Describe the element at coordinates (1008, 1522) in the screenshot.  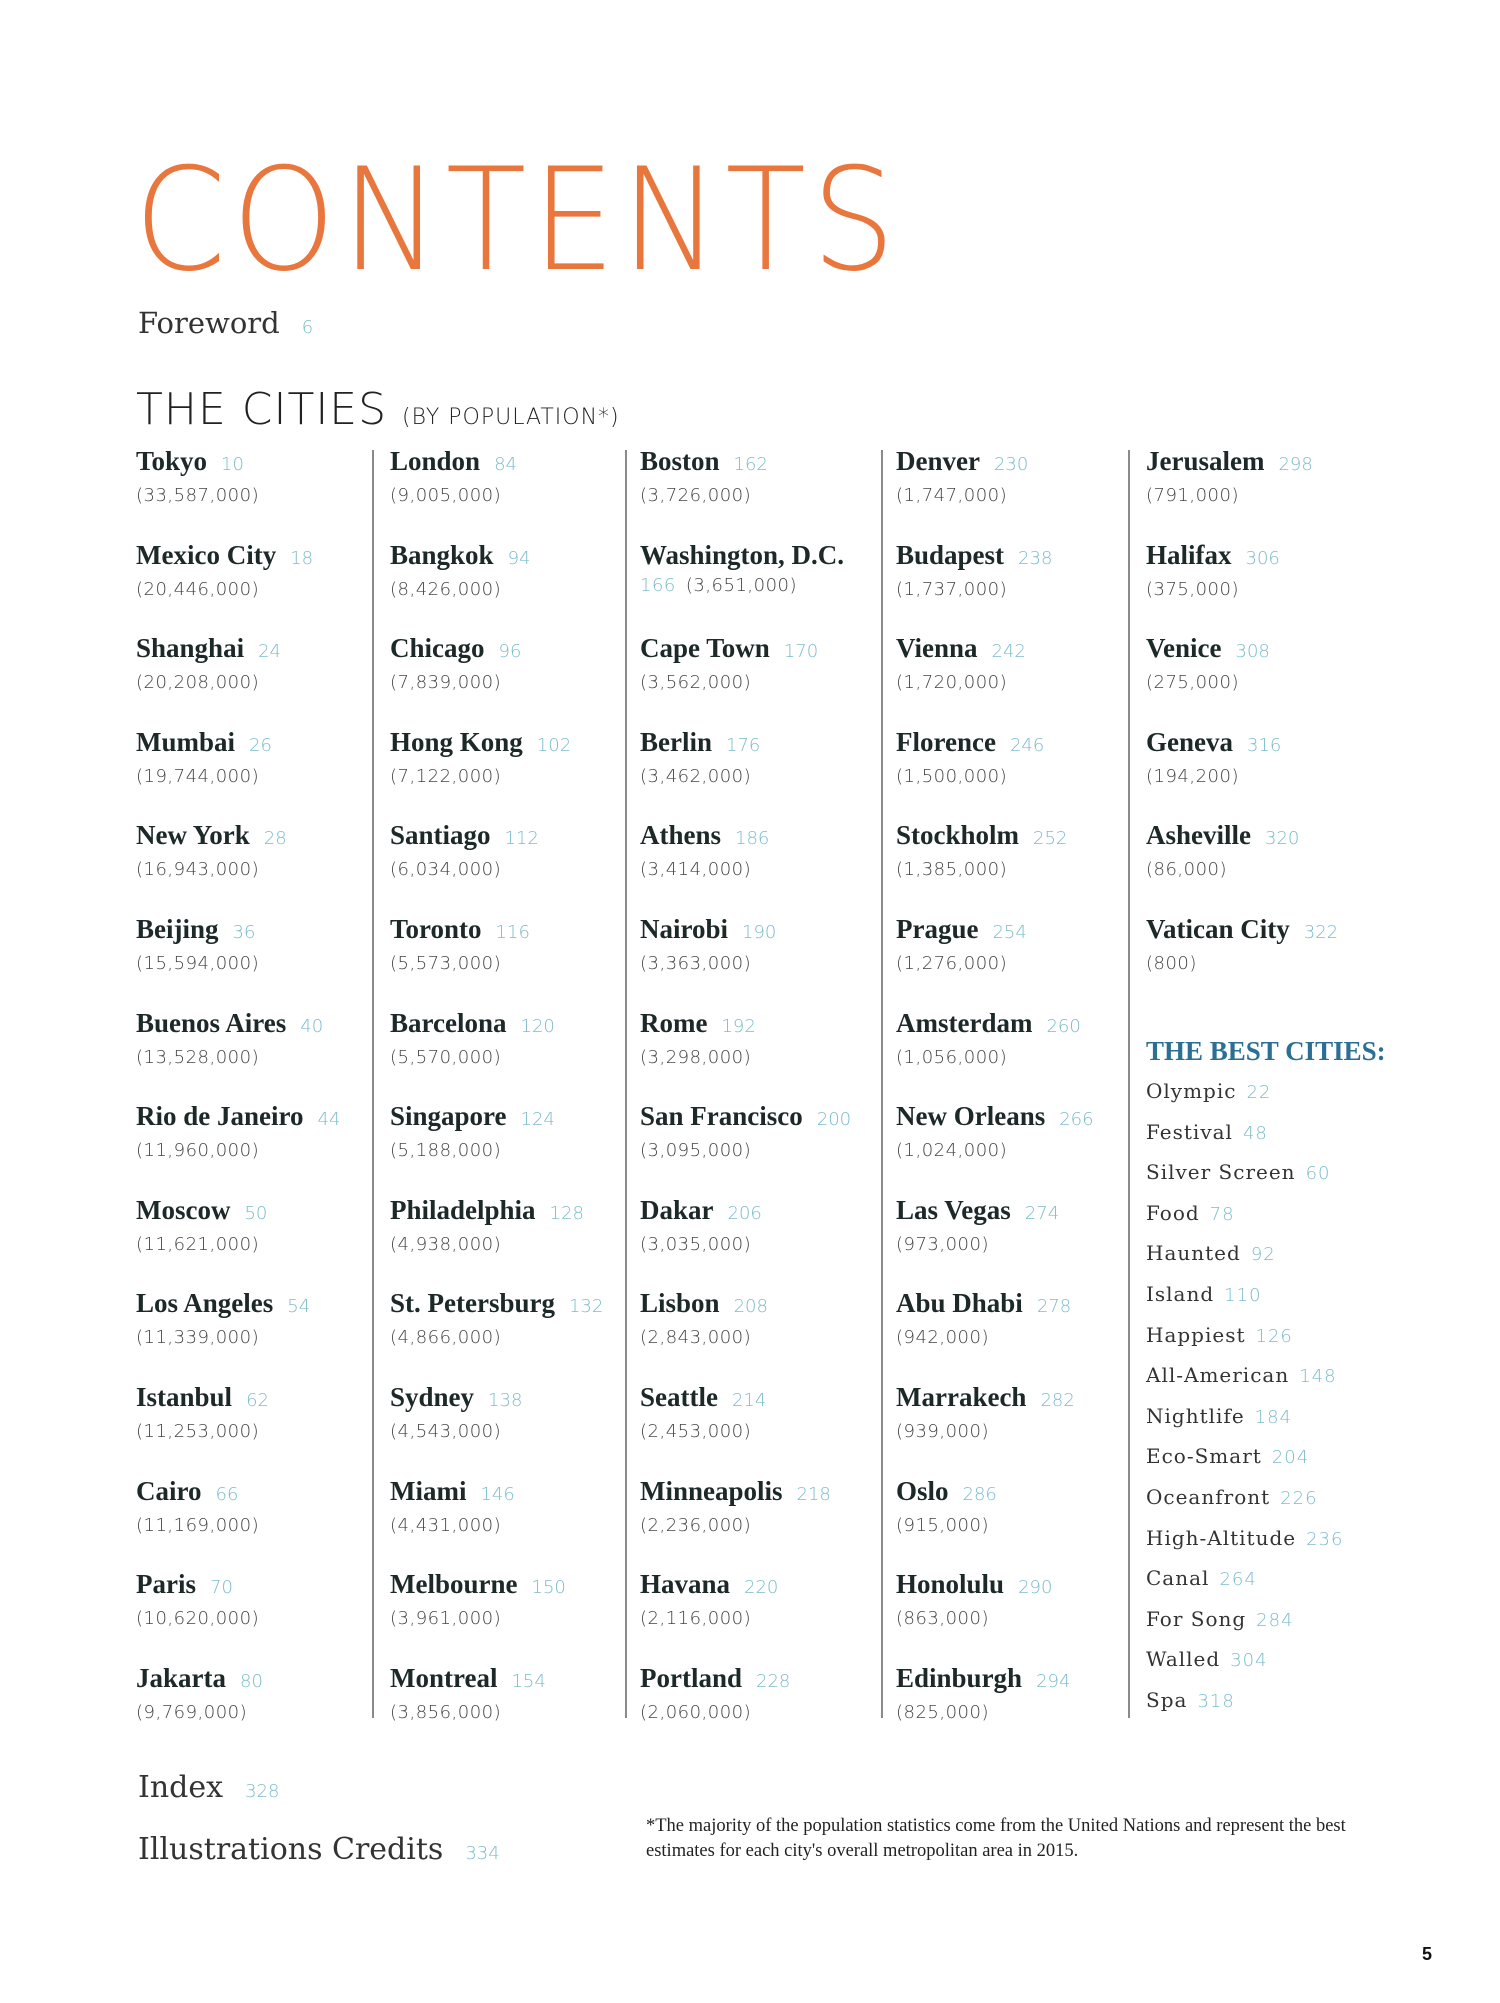
I see `city-entry: Oslo 286 (915,000)` at that location.